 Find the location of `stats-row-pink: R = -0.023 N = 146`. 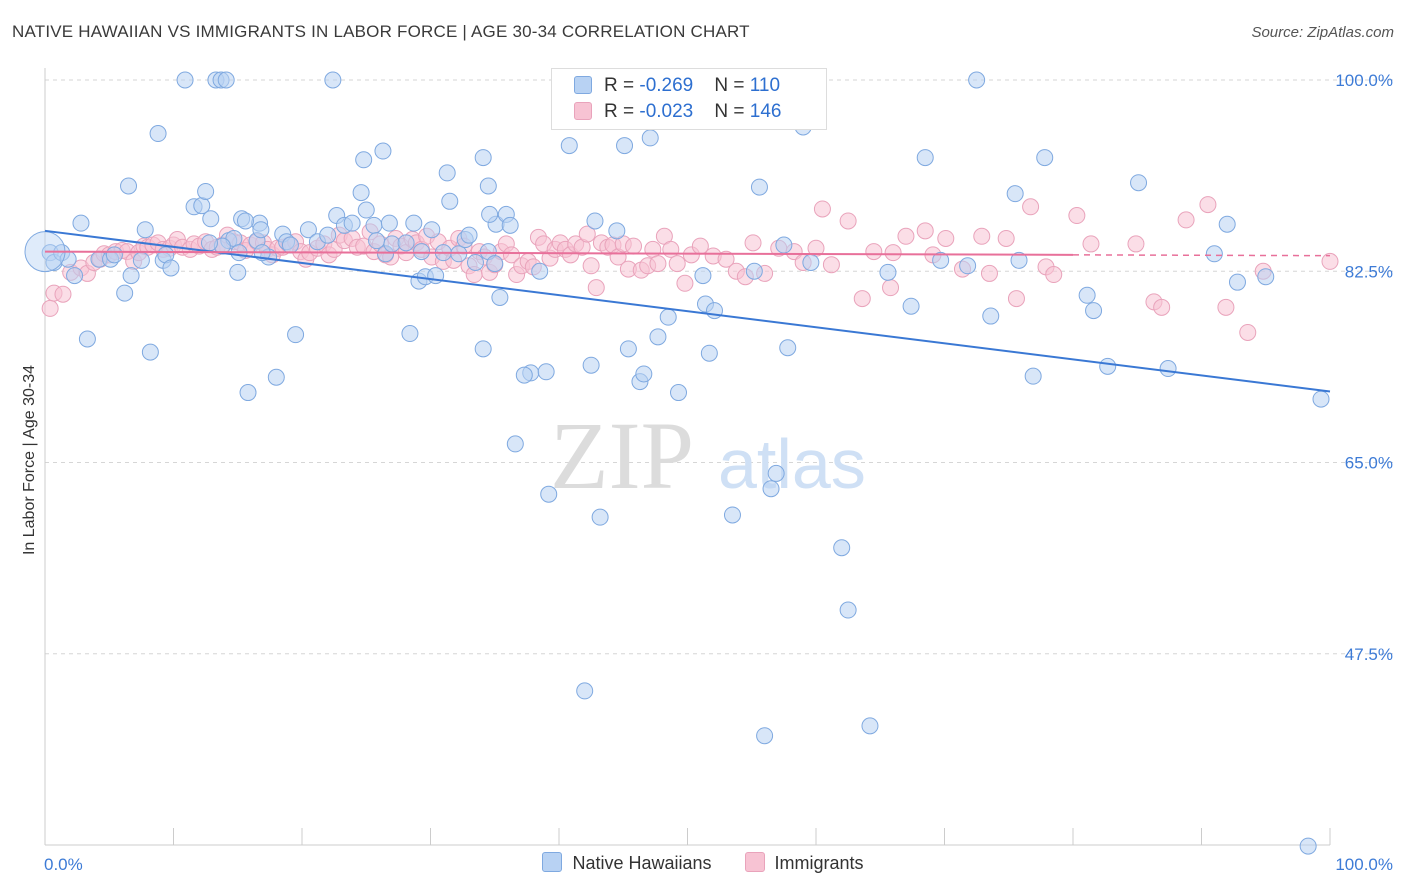

stats-row-pink: R = -0.023 N = 146 is located at coordinates (677, 113).